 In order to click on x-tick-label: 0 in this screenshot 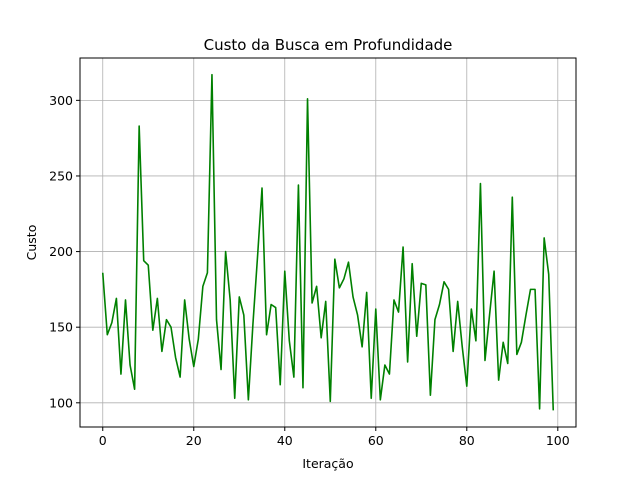, I will do `click(103, 440)`.